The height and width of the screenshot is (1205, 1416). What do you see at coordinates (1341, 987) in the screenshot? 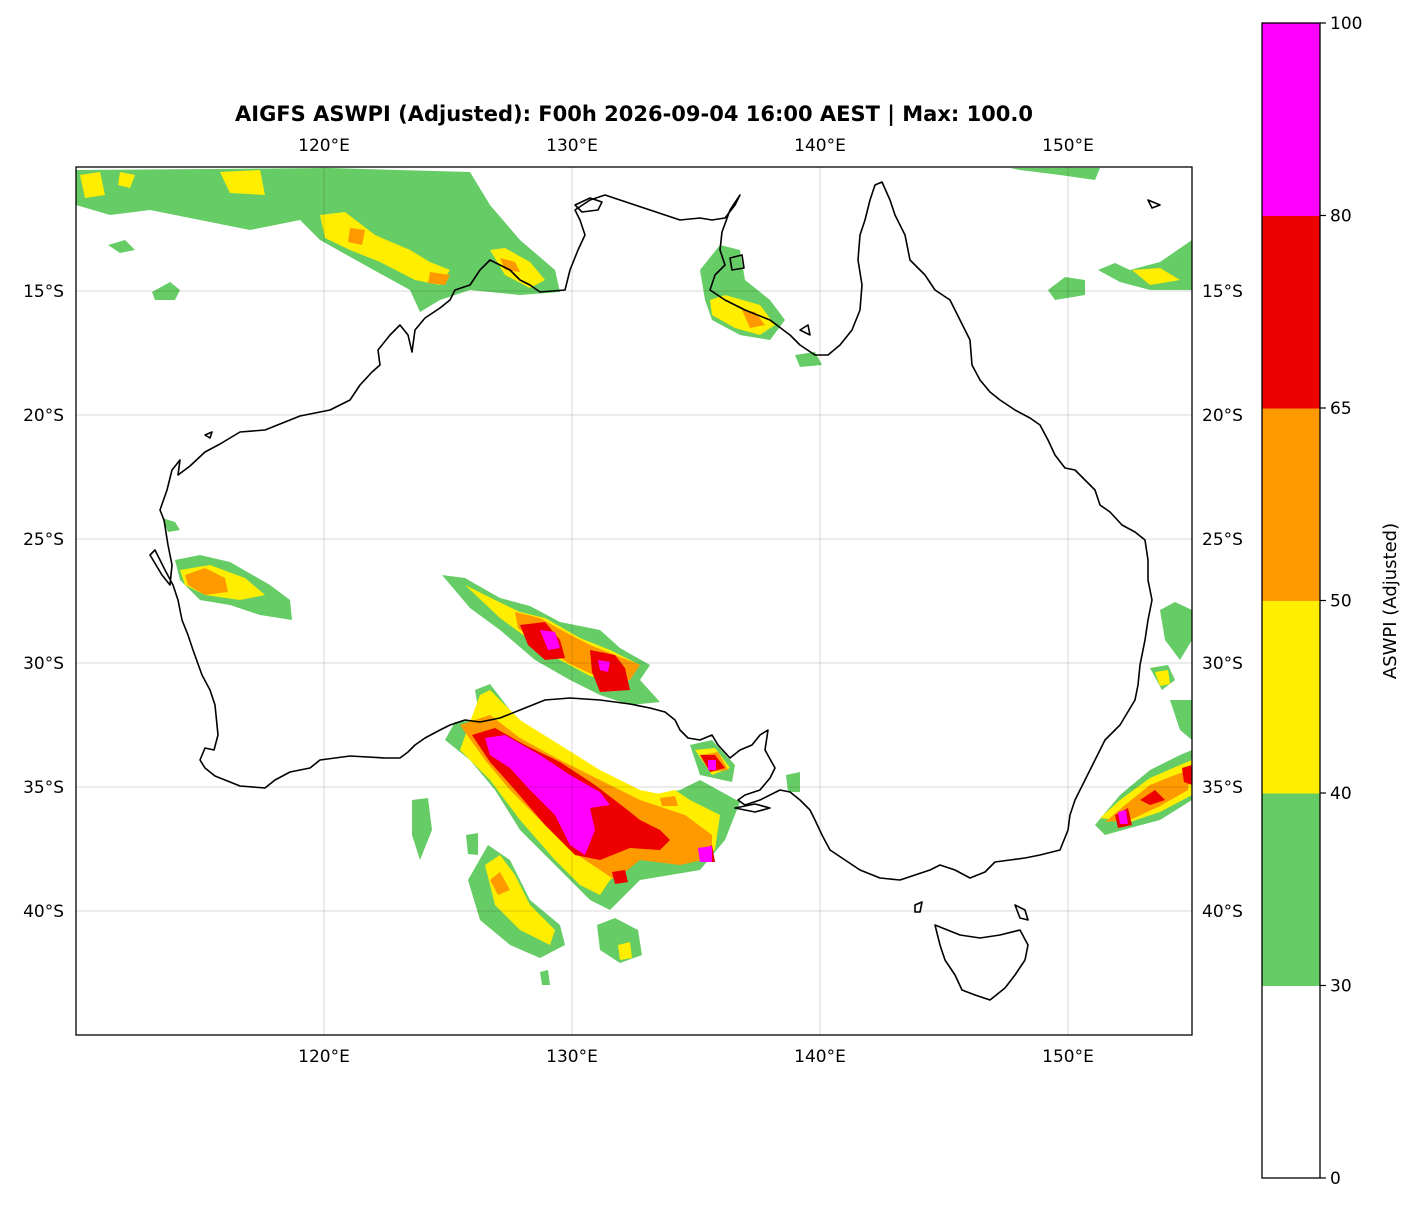
I see `colorbar-tick-label: 30` at bounding box center [1341, 987].